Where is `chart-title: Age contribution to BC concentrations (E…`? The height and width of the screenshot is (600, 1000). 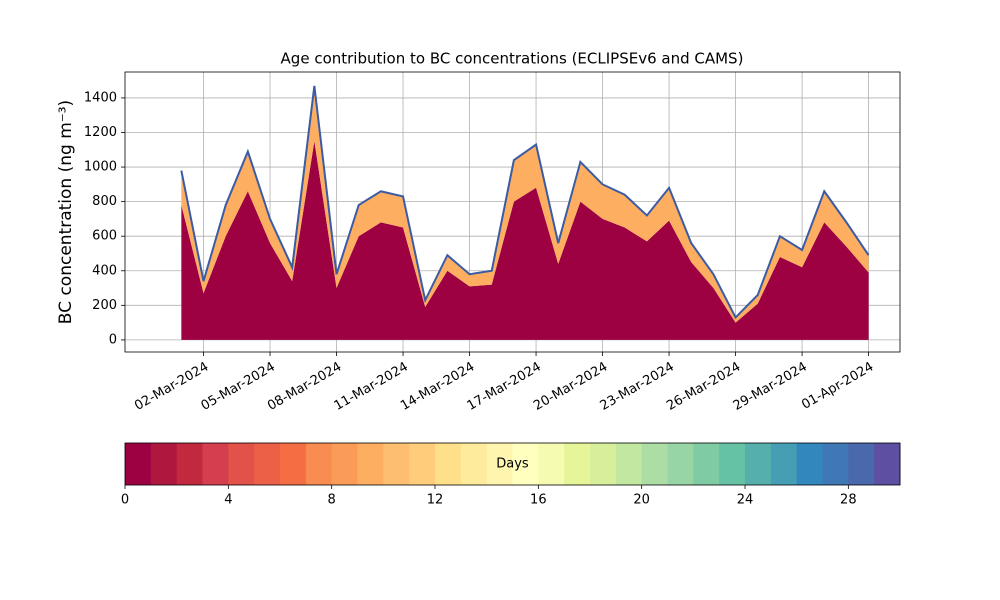 chart-title: Age contribution to BC concentrations (E… is located at coordinates (512, 59).